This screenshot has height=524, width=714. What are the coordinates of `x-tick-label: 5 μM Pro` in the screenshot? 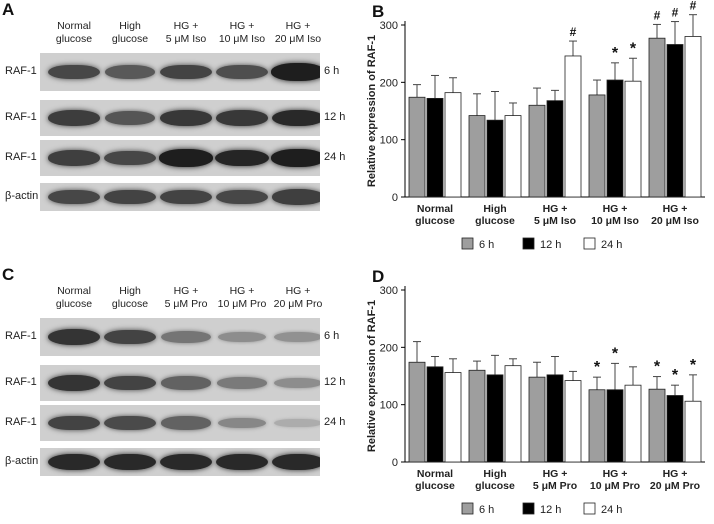 It's located at (555, 486).